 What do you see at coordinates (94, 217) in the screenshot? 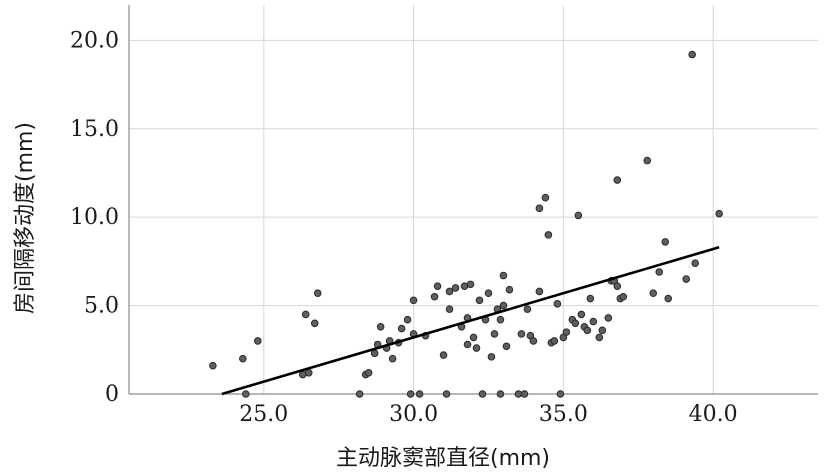
I see `y-tick-label: 10.0` at bounding box center [94, 217].